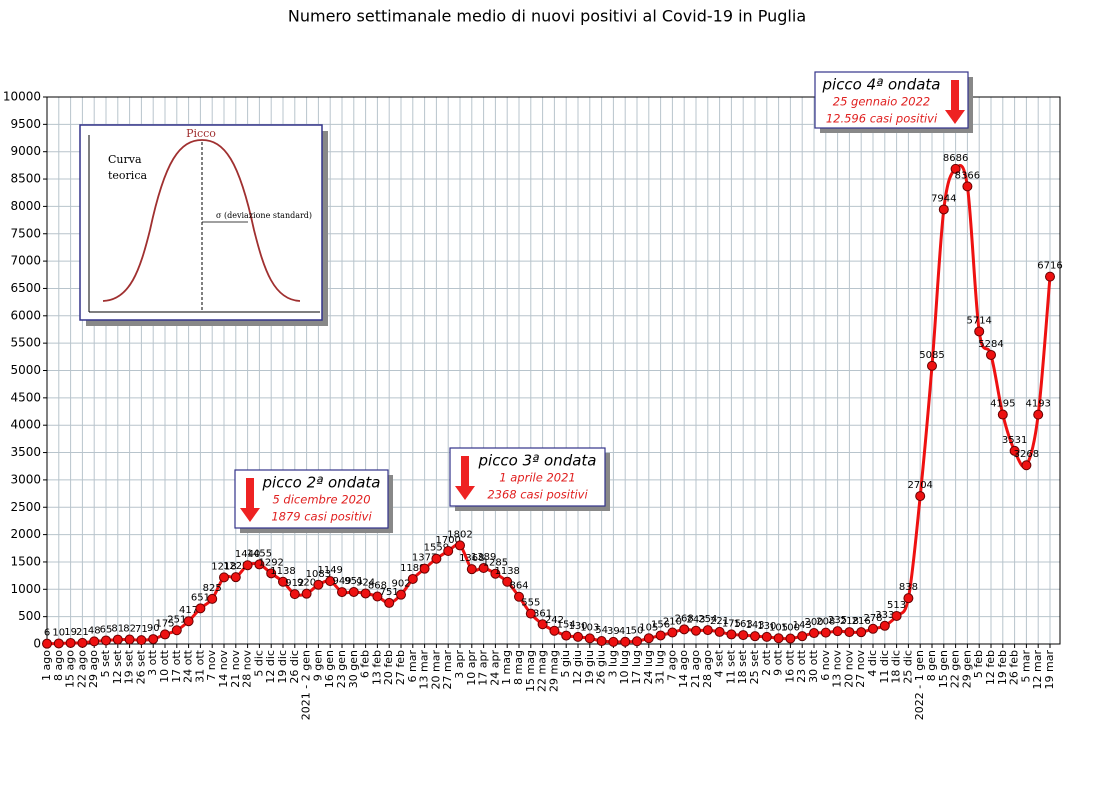  What do you see at coordinates (506, 667) in the screenshot?
I see `x-tick-label: 1 mag` at bounding box center [506, 667].